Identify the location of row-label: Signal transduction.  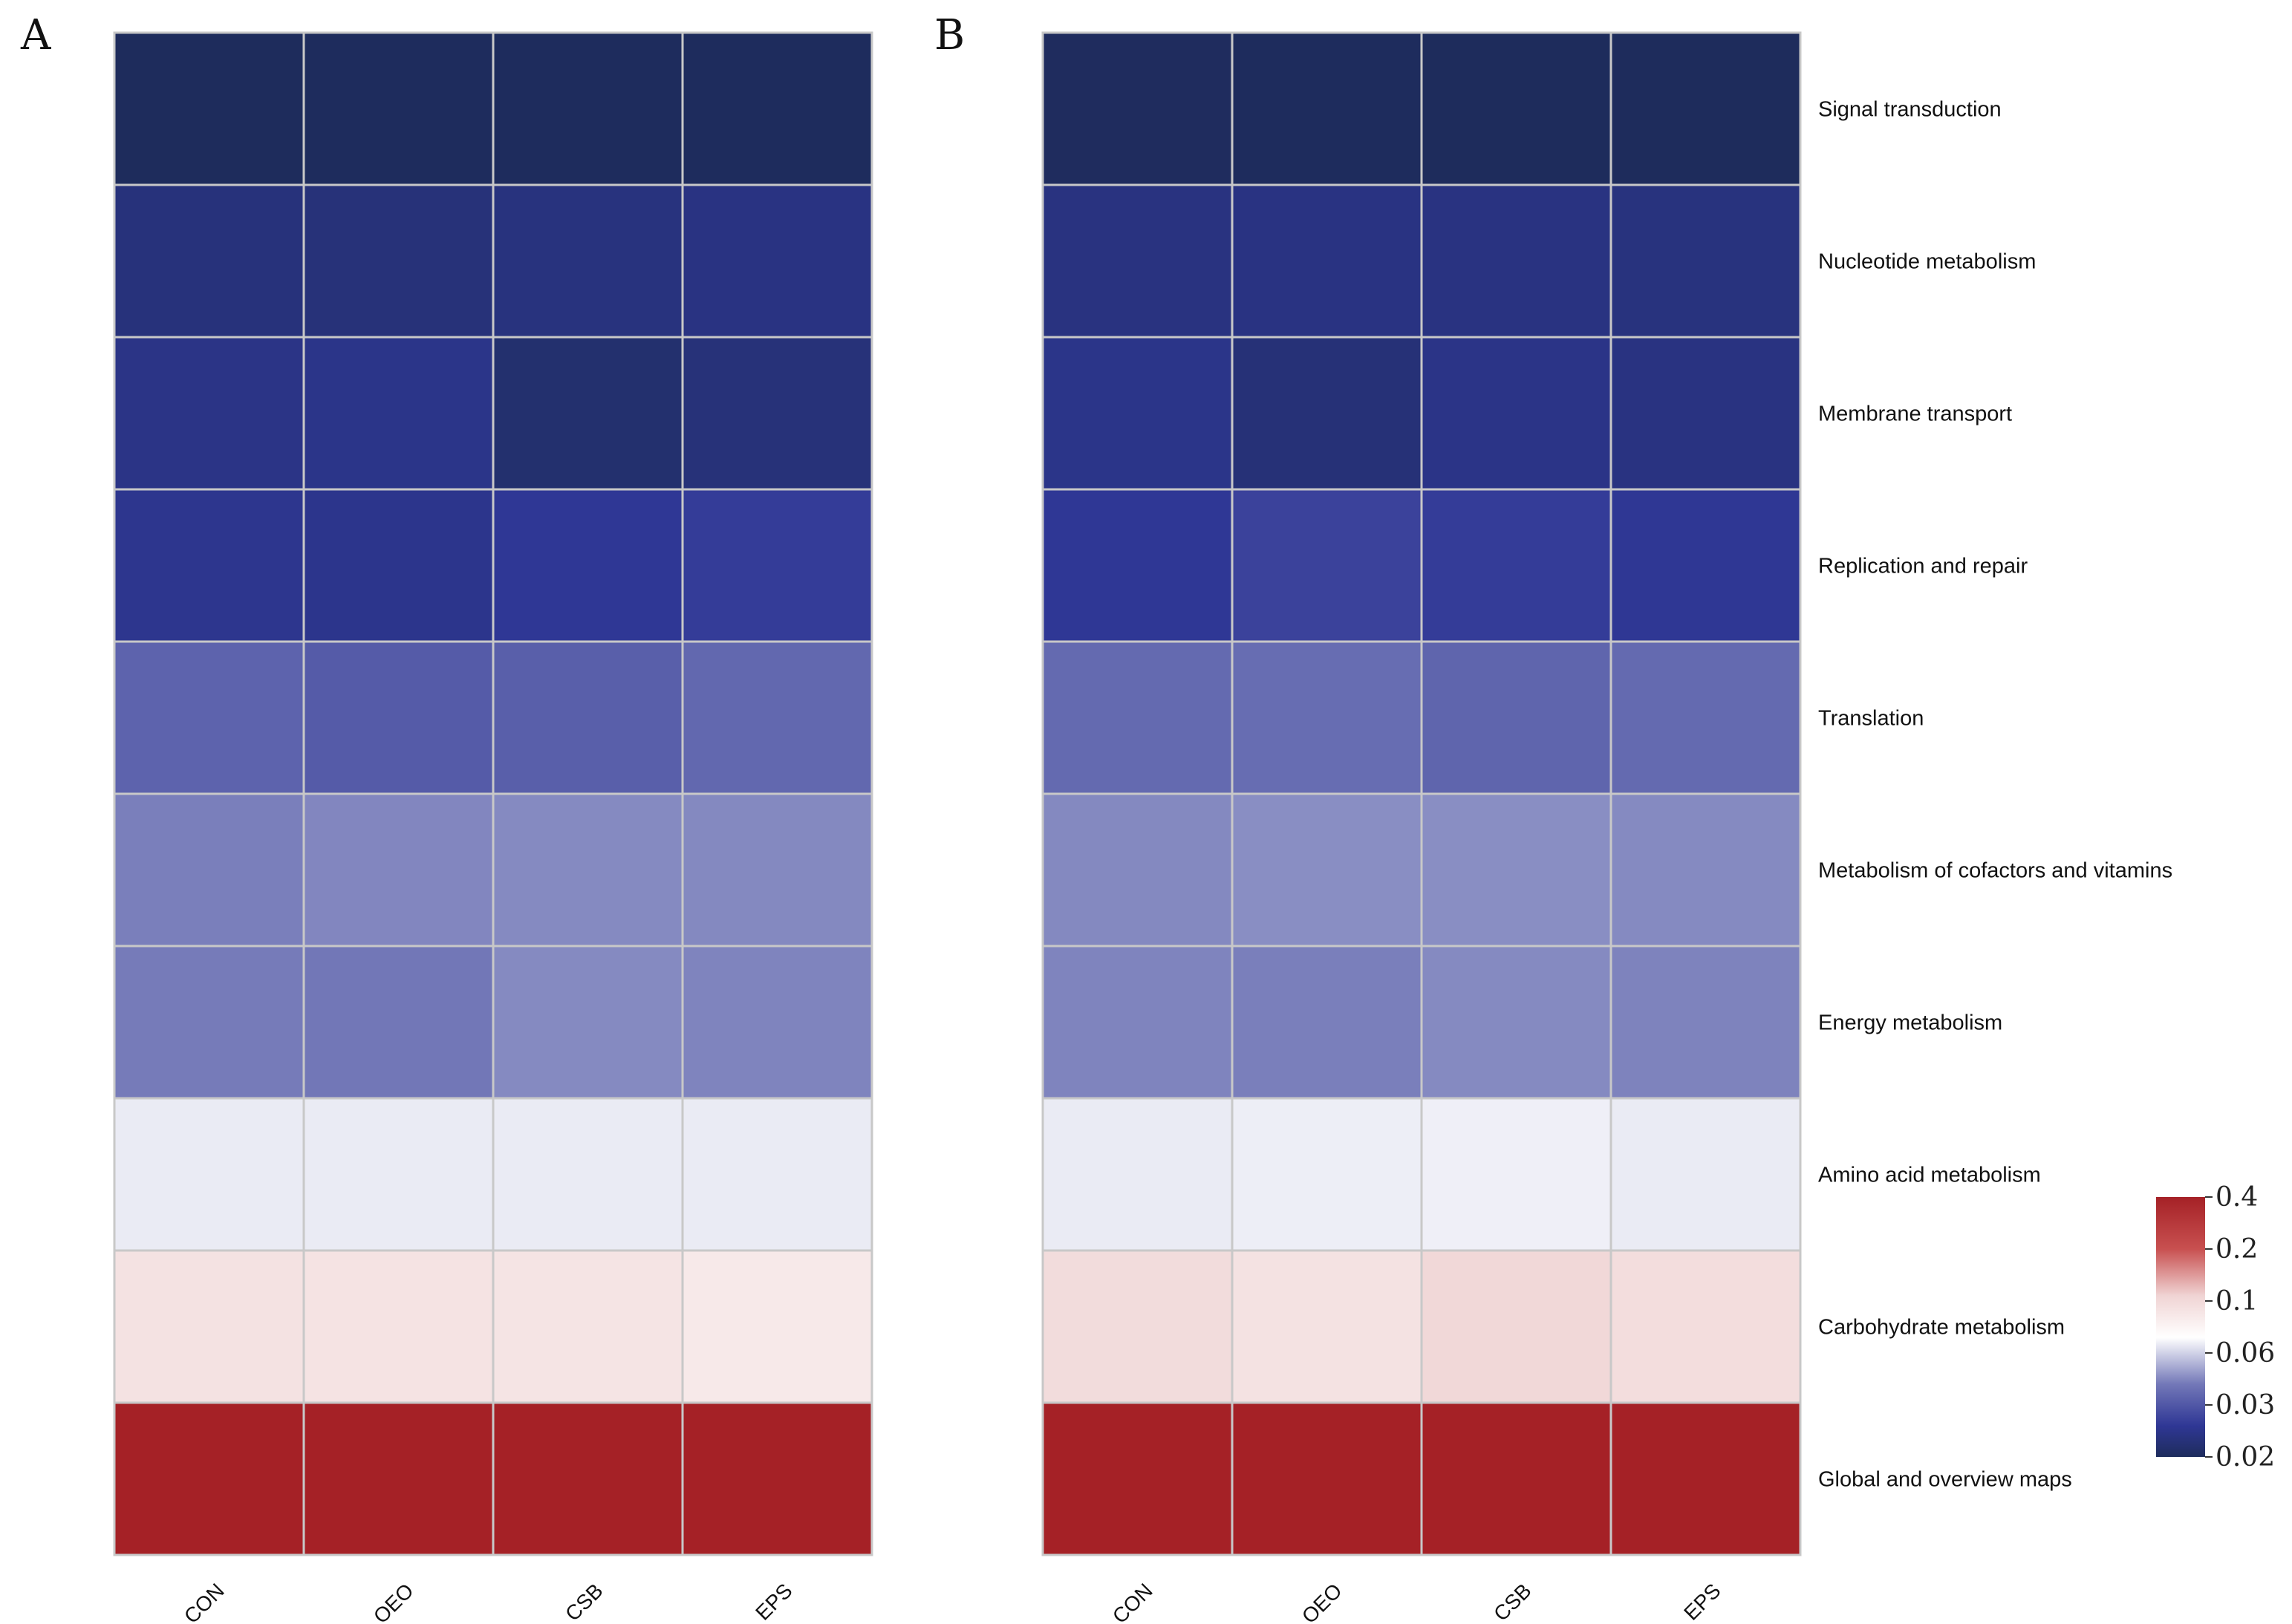
(1910, 110).